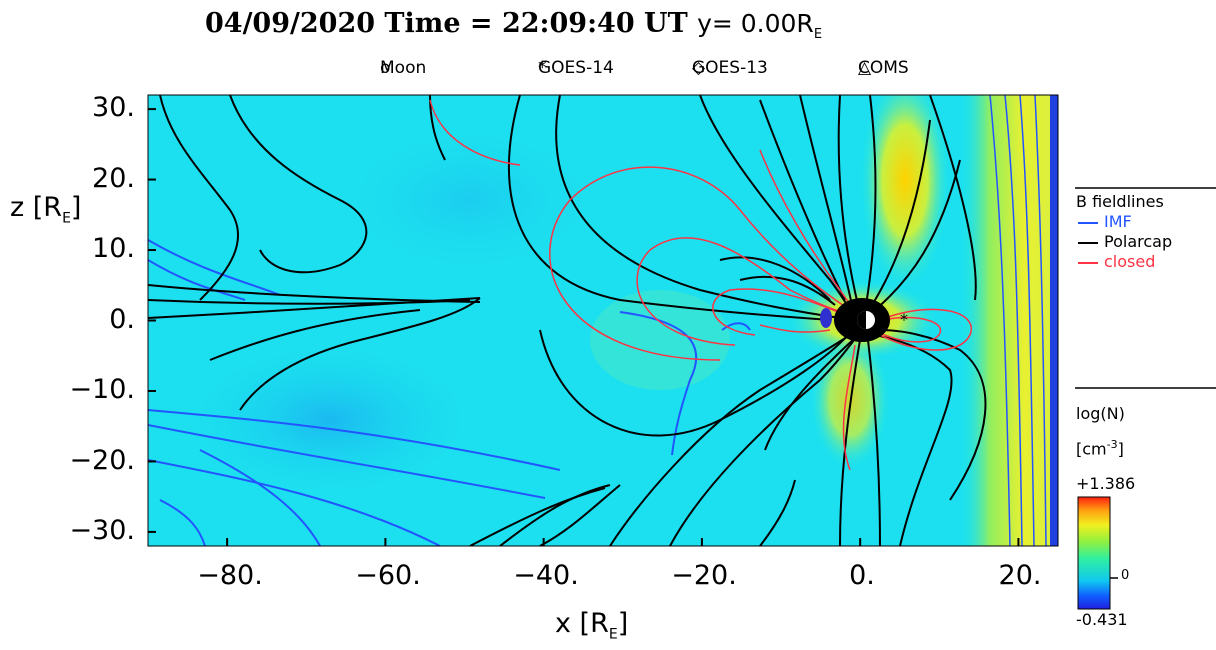 The height and width of the screenshot is (650, 1216). I want to click on colorbar-quantity: log(N), so click(1100, 413).